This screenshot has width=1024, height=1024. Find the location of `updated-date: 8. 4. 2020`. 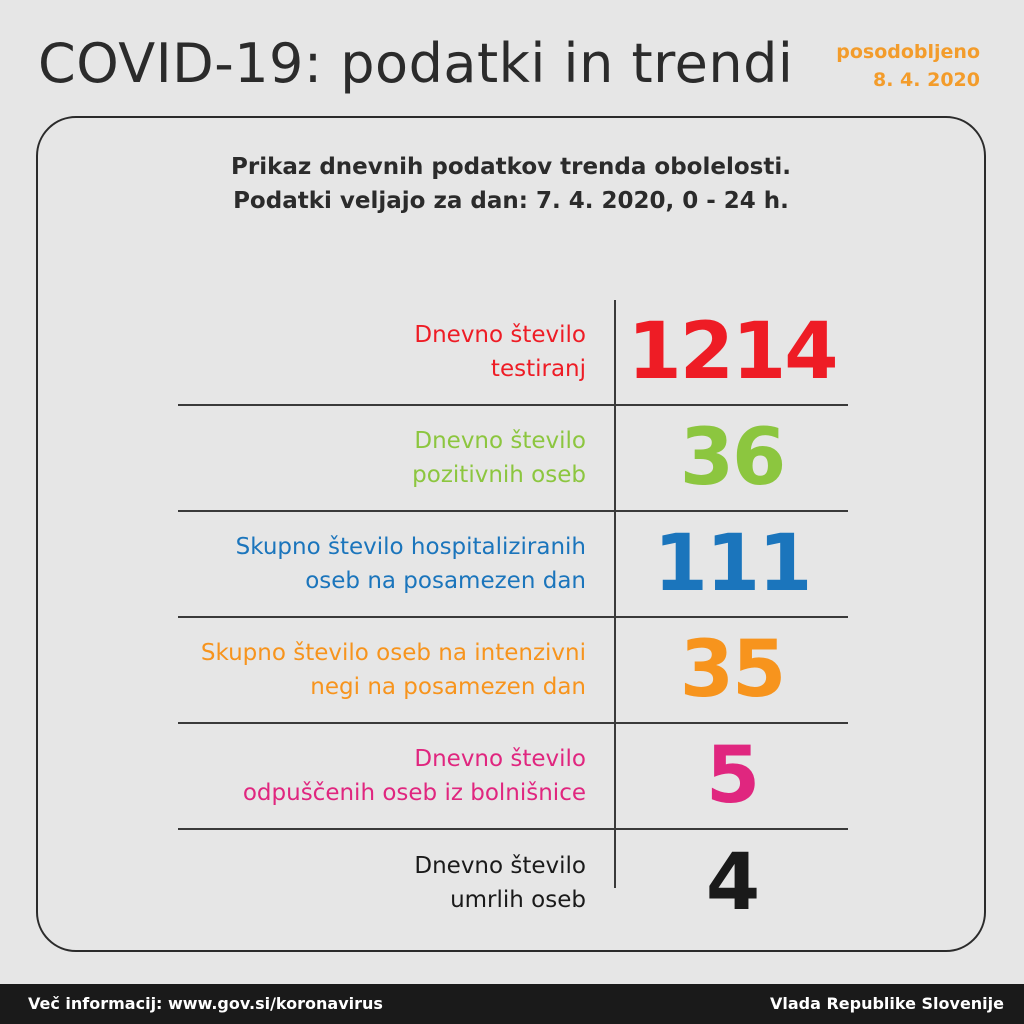

updated-date: 8. 4. 2020 is located at coordinates (926, 80).